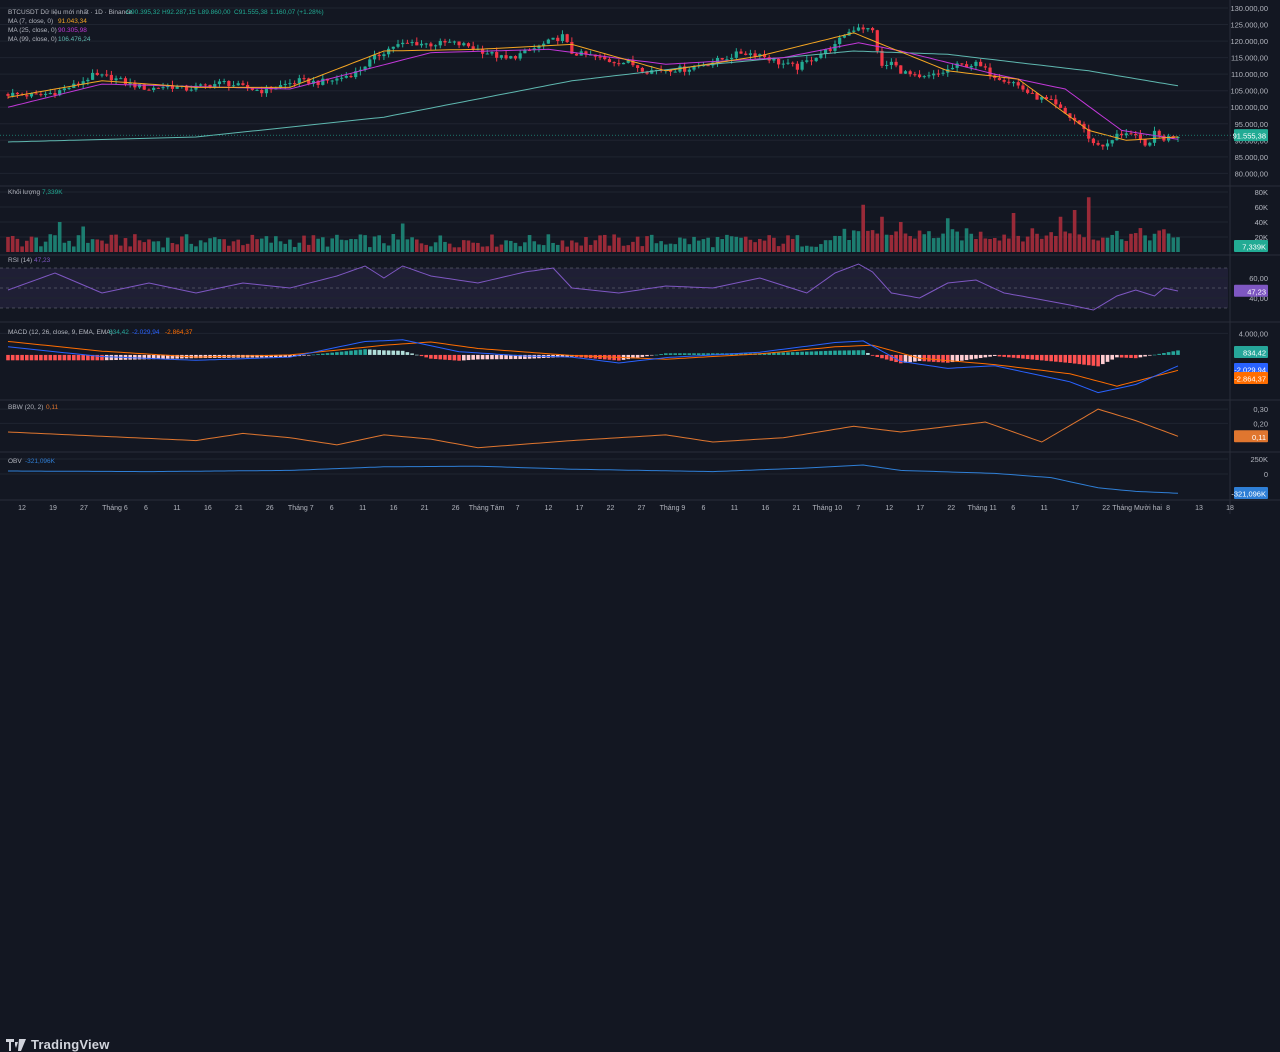 Image resolution: width=1280 pixels, height=1052 pixels. I want to click on obv-tick-label: 250K, so click(1259, 459).